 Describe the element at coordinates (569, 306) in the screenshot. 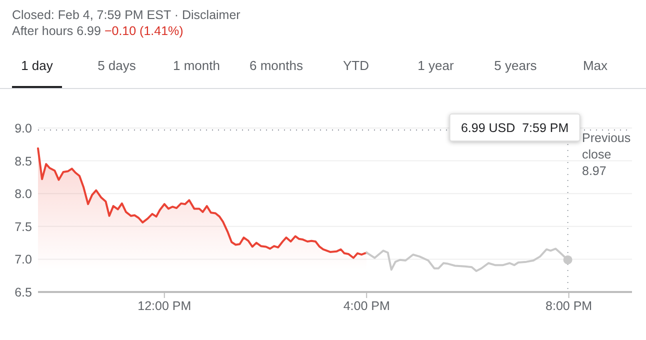

I see `x-tick-label: 8:00 PM` at that location.